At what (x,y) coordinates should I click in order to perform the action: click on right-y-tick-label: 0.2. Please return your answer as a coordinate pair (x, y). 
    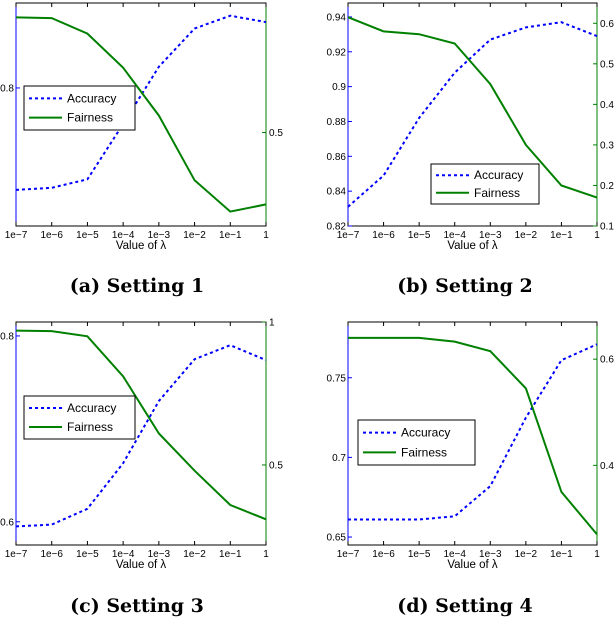
    Looking at the image, I should click on (607, 186).